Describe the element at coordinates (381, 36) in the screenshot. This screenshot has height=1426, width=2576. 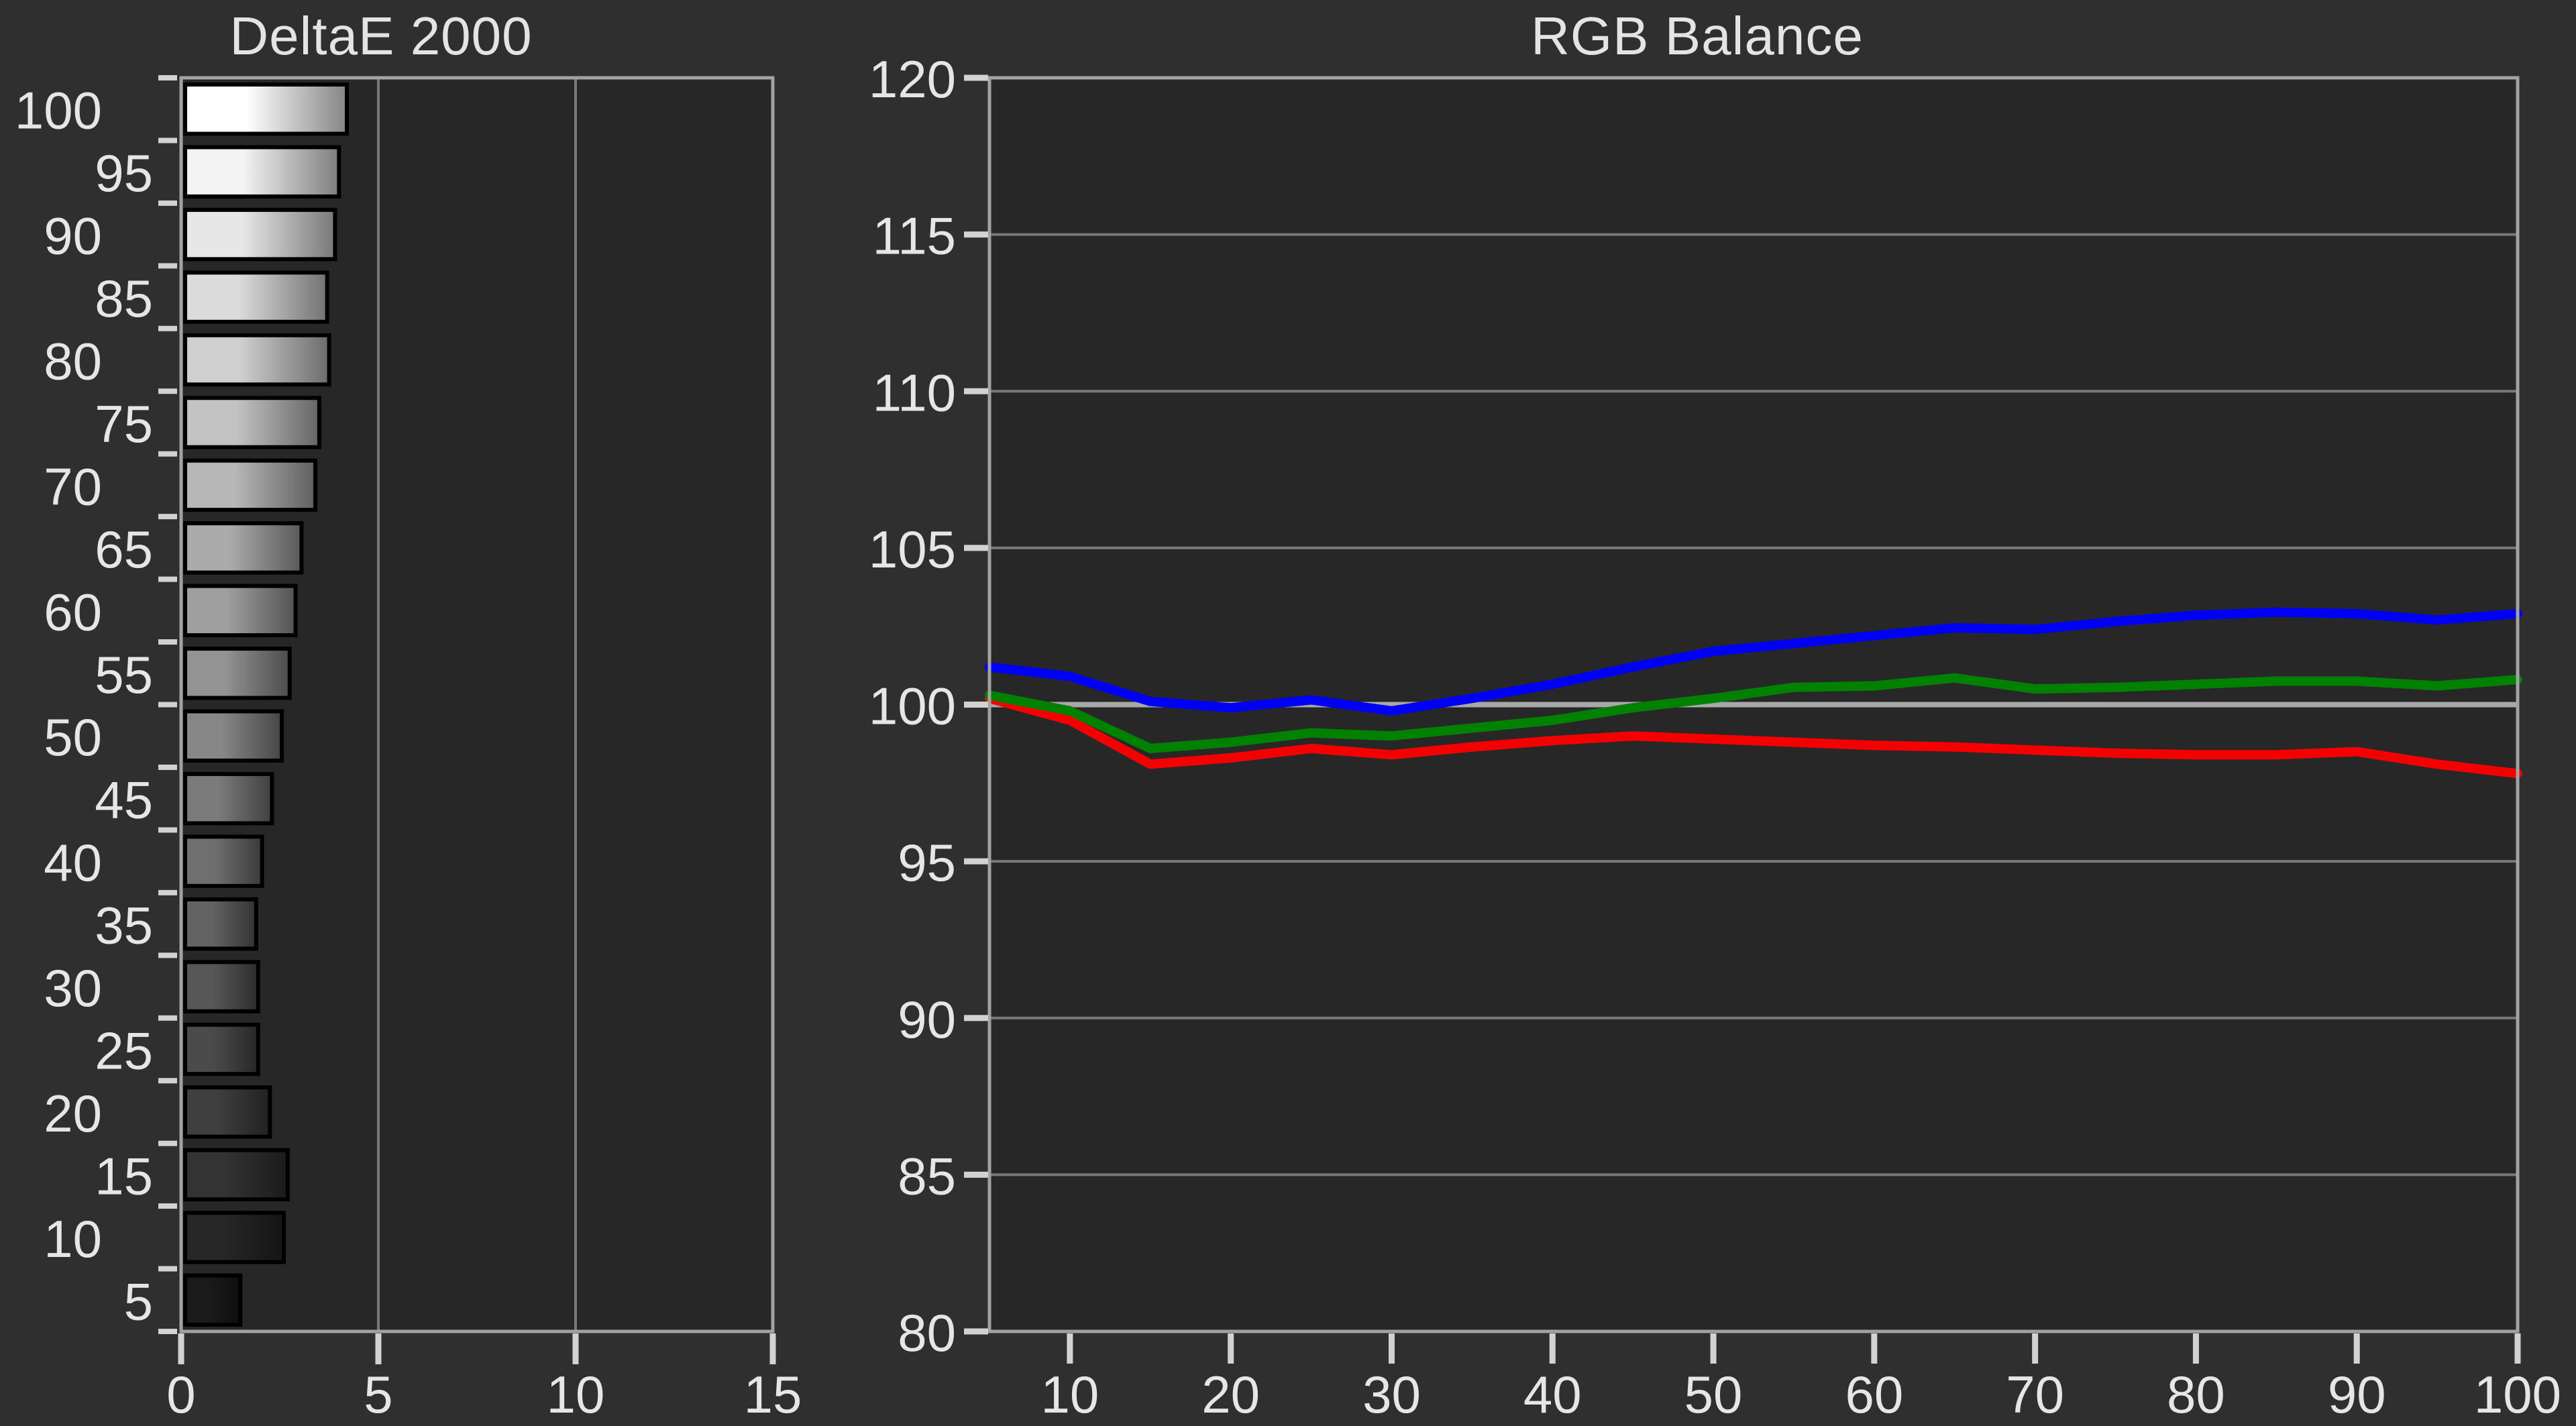
I see `deltae-chart-title: DeltaE 2000` at that location.